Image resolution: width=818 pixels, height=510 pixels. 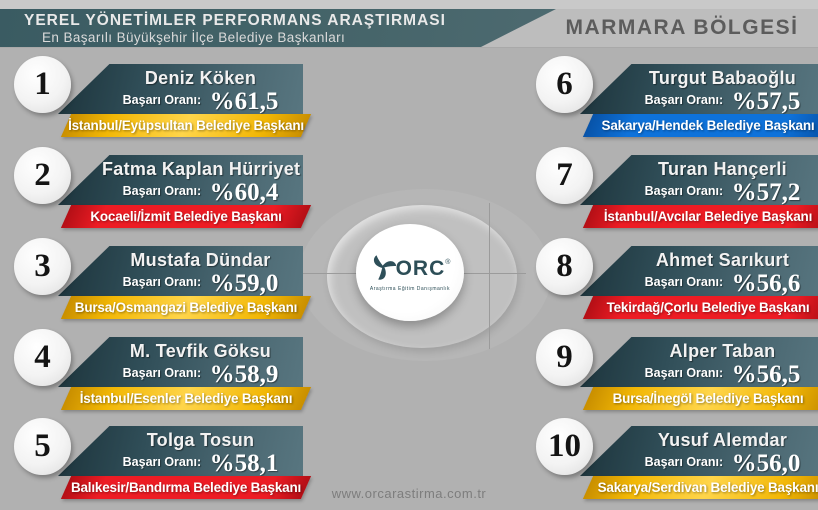 I want to click on municipality-label: İstanbul/Esenler Belediye Başkanı, so click(x=186, y=398).